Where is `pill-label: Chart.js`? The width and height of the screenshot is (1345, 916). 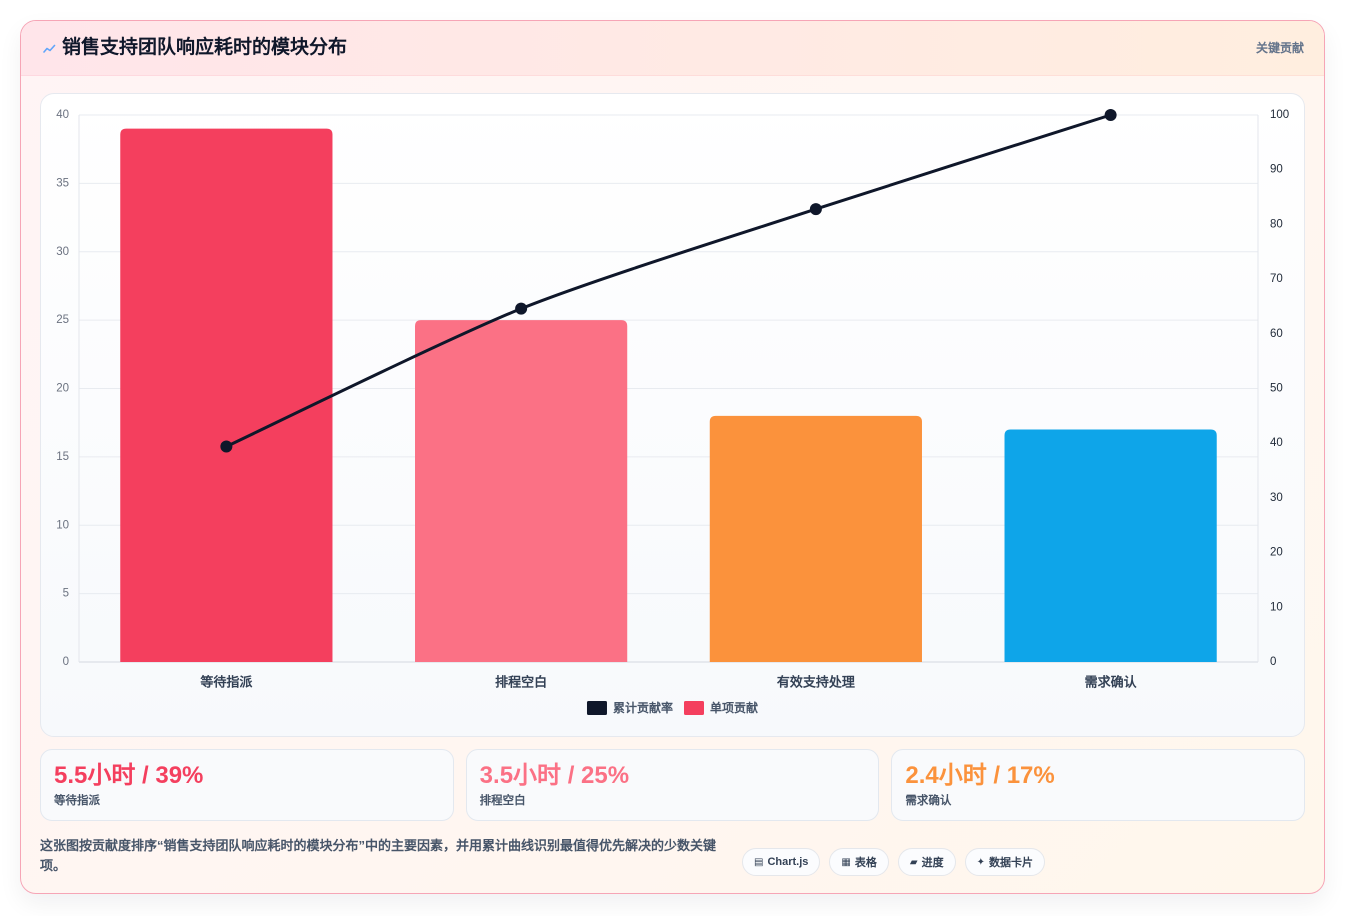 pill-label: Chart.js is located at coordinates (788, 862).